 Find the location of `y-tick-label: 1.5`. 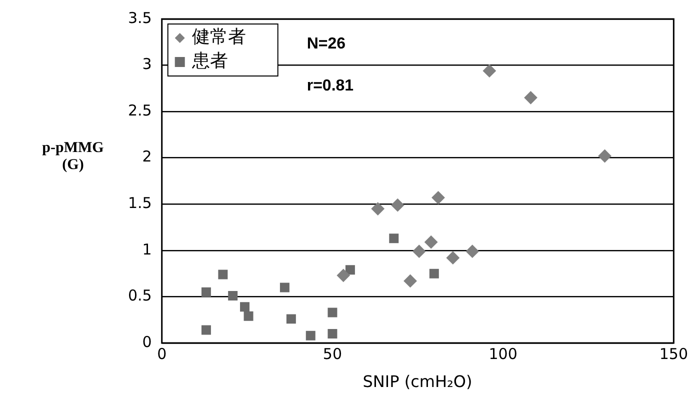

y-tick-label: 1.5 is located at coordinates (140, 203).